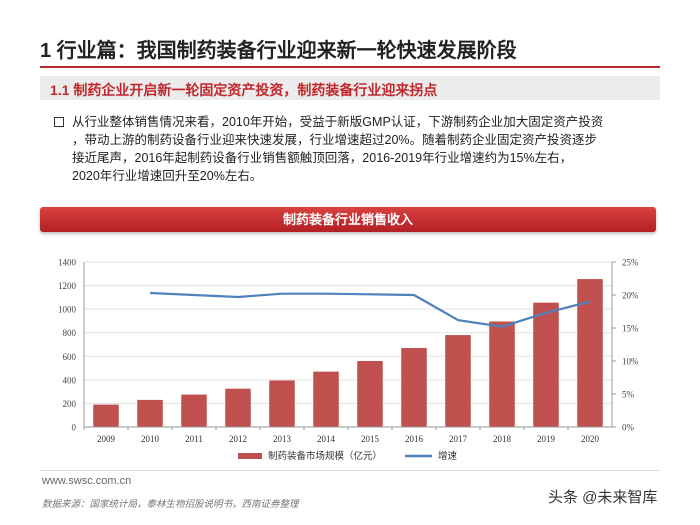 The height and width of the screenshot is (525, 700). What do you see at coordinates (326, 439) in the screenshot?
I see `x-tick-label: 2014` at bounding box center [326, 439].